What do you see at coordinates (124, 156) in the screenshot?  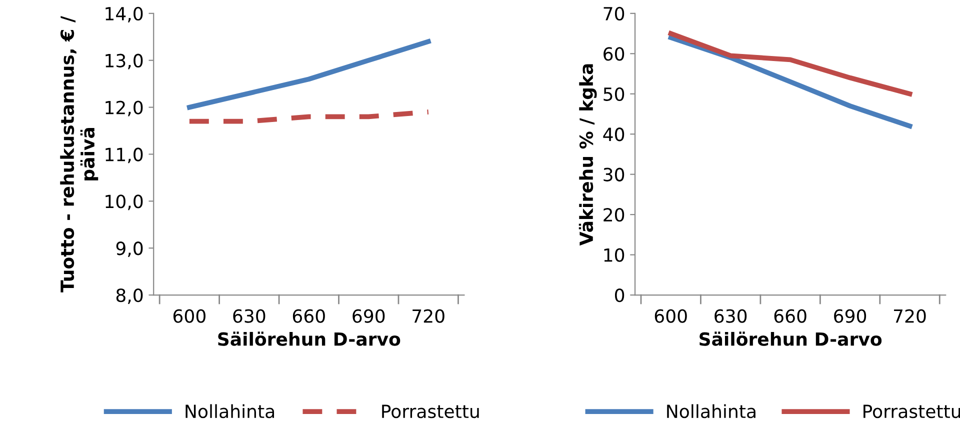 I see `y-tick-label: 11,0` at bounding box center [124, 156].